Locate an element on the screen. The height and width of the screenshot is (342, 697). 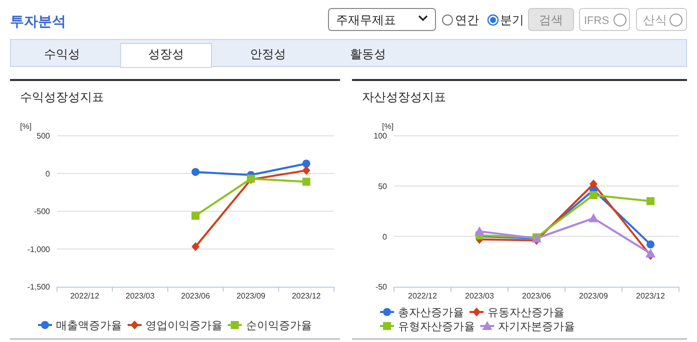
text: 연간 is located at coordinates (467, 20).